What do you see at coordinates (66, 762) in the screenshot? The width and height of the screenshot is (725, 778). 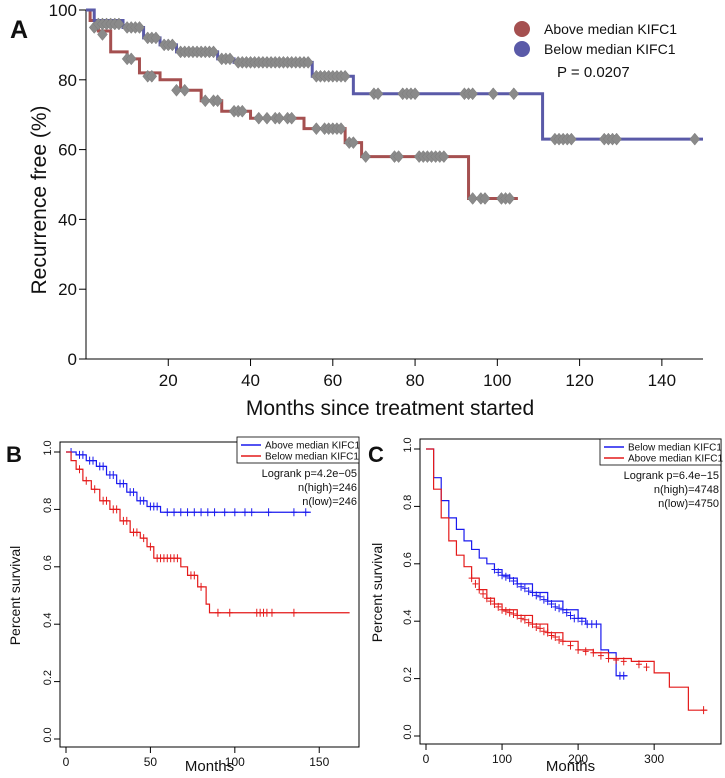 I see `x-tick-label: 0` at bounding box center [66, 762].